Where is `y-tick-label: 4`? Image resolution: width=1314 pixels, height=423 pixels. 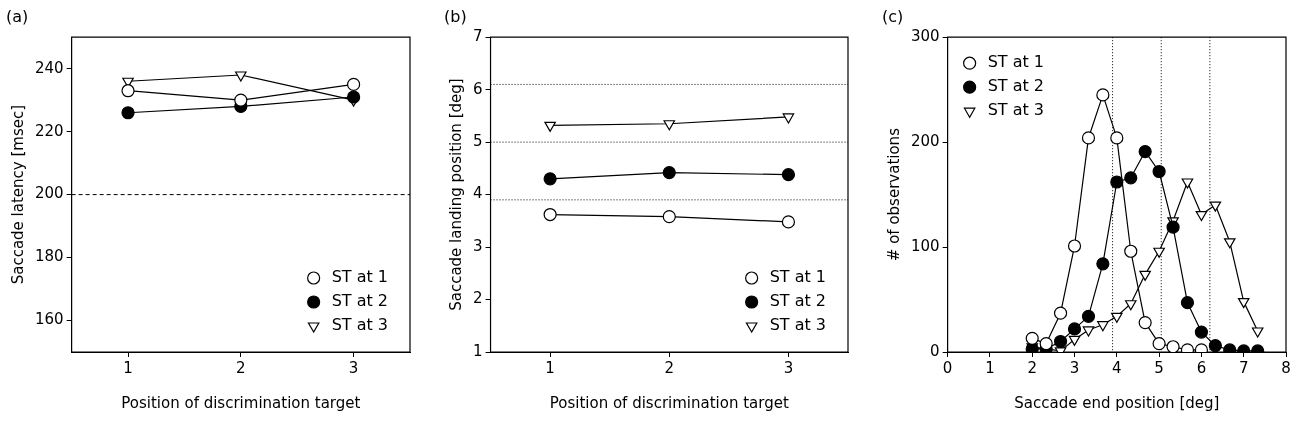 y-tick-label: 4 is located at coordinates (478, 193).